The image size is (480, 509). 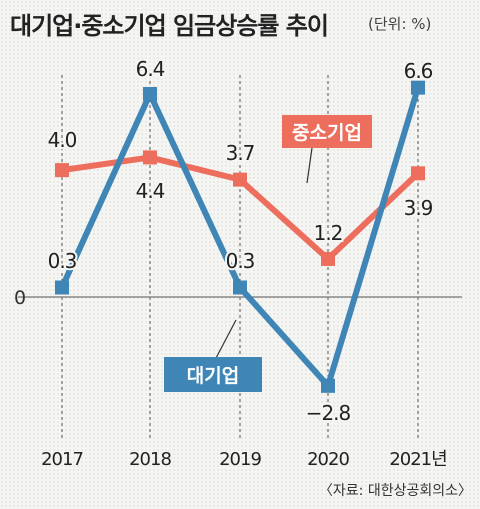 I want to click on large-value-label: 6.4, so click(x=150, y=69).